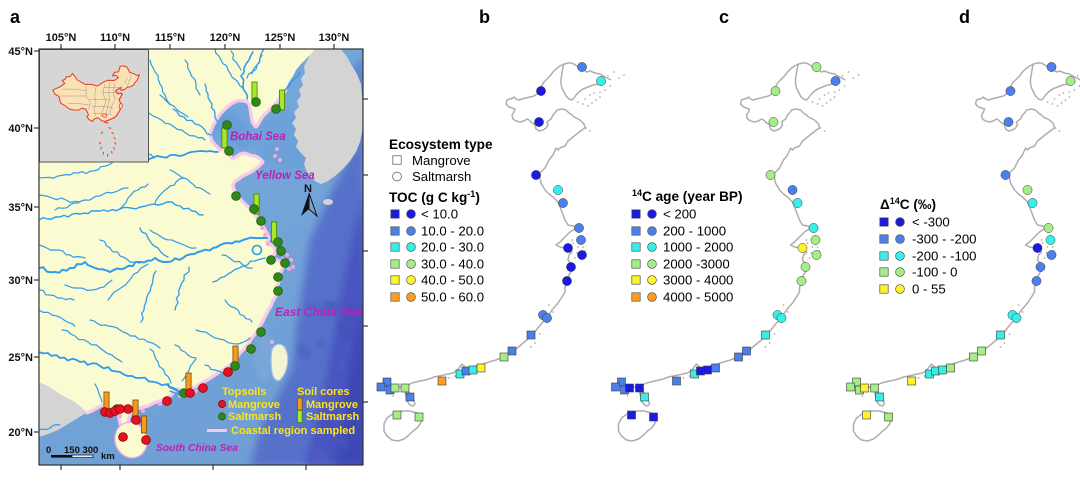  What do you see at coordinates (687, 196) in the screenshot?
I see `svg-text: 14C age (year BP)` at bounding box center [687, 196].